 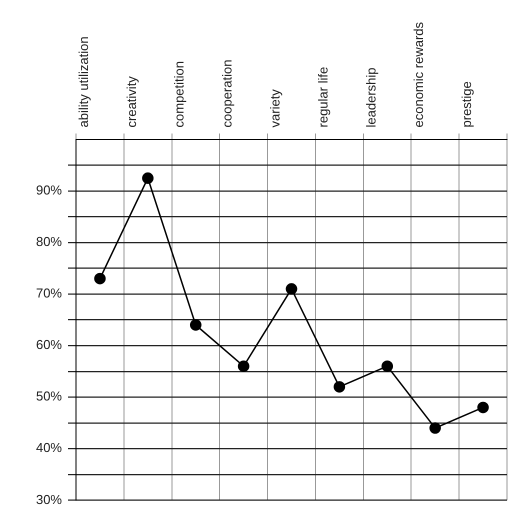 What do you see at coordinates (370, 97) in the screenshot?
I see `x-tick-label: leadership` at bounding box center [370, 97].